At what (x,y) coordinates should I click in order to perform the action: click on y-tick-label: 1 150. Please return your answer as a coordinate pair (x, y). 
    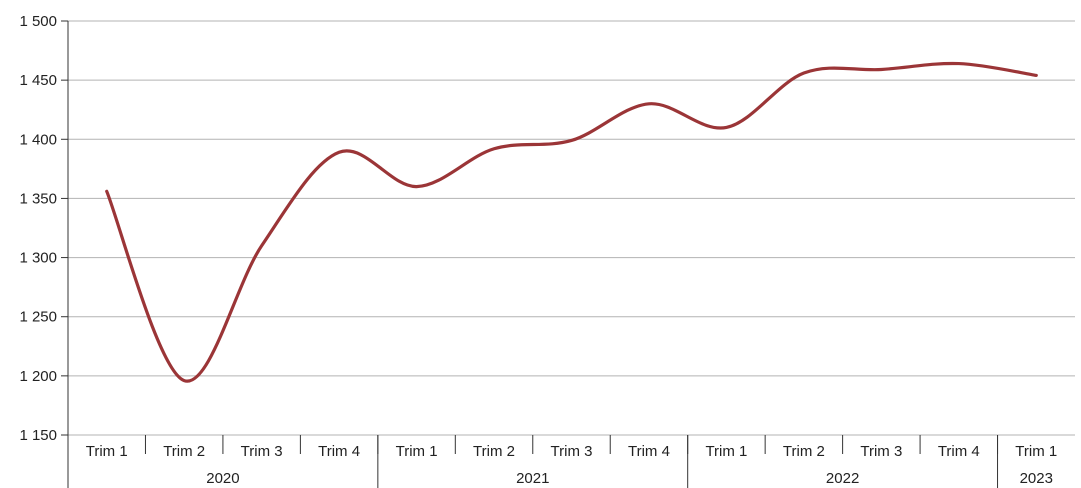
    Looking at the image, I should click on (38, 435).